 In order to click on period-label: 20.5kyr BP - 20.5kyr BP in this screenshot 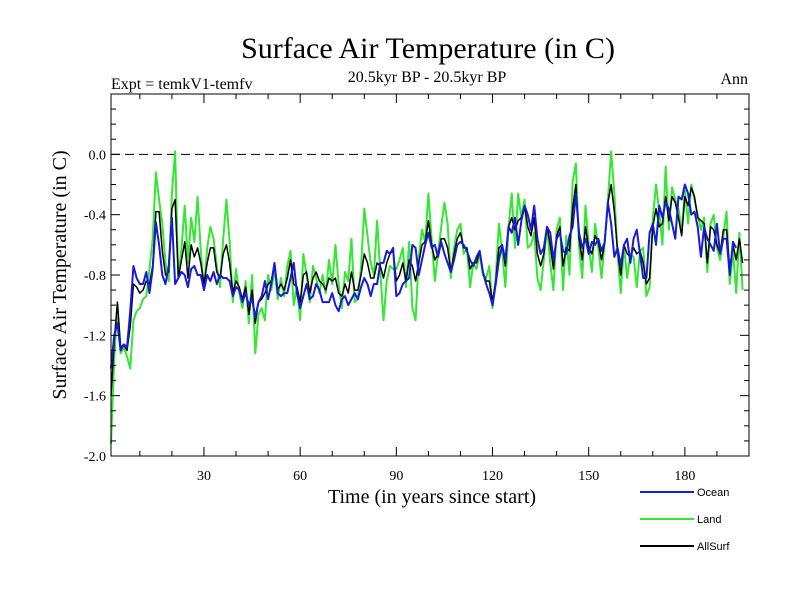, I will do `click(427, 77)`.